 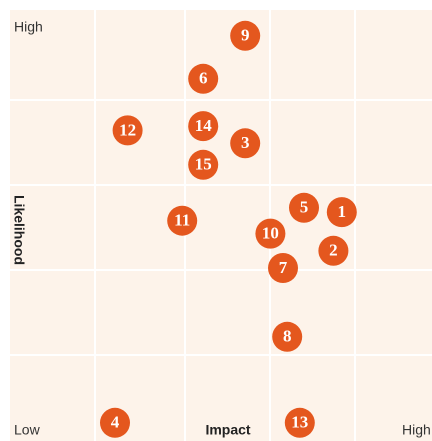 I want to click on point-label: 4, so click(x=115, y=422).